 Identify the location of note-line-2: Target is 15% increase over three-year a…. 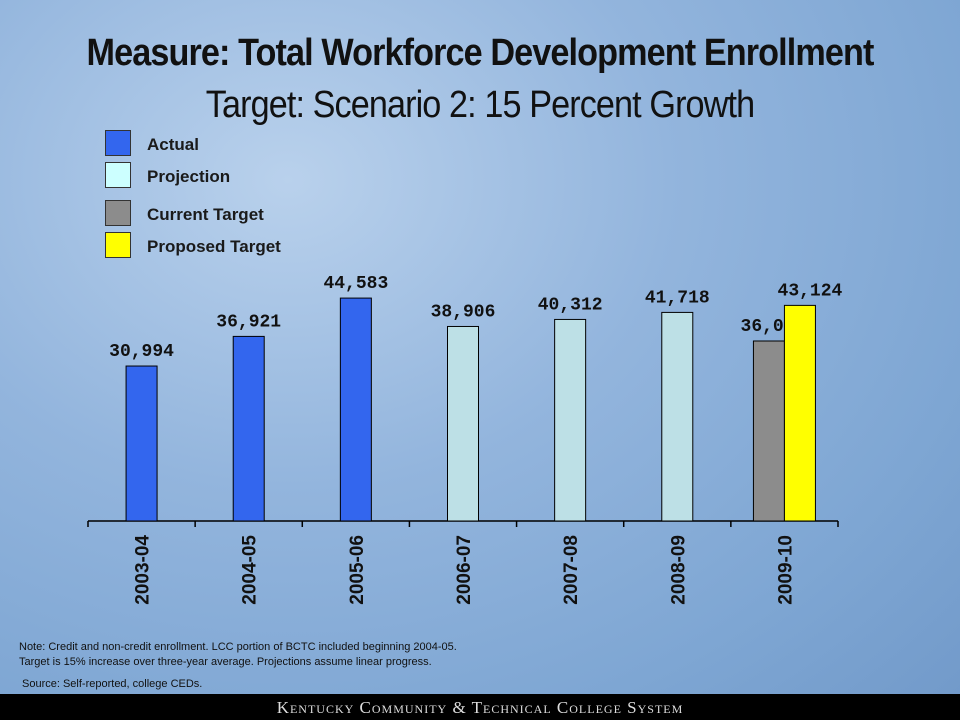
(225, 662).